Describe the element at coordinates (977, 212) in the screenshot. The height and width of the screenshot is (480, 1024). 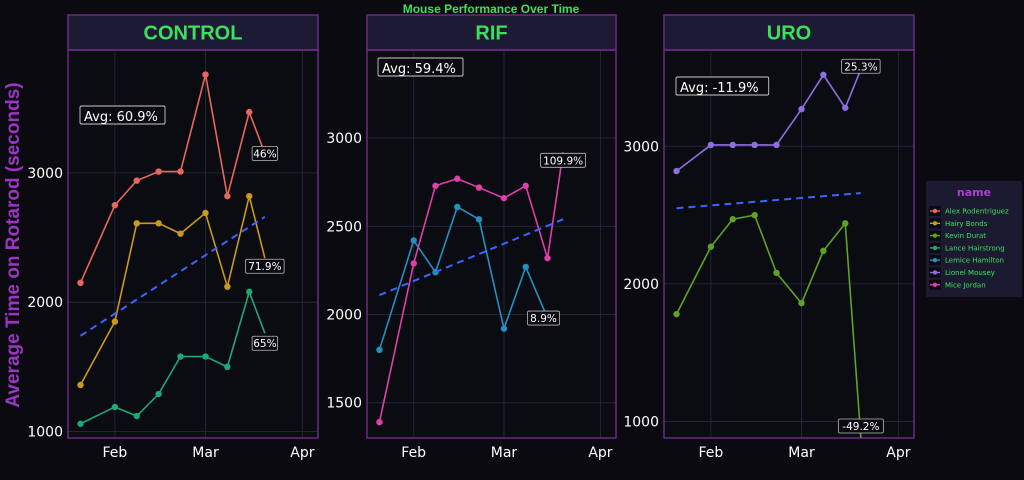
I see `legend-label: Alex Rodentriguez` at that location.